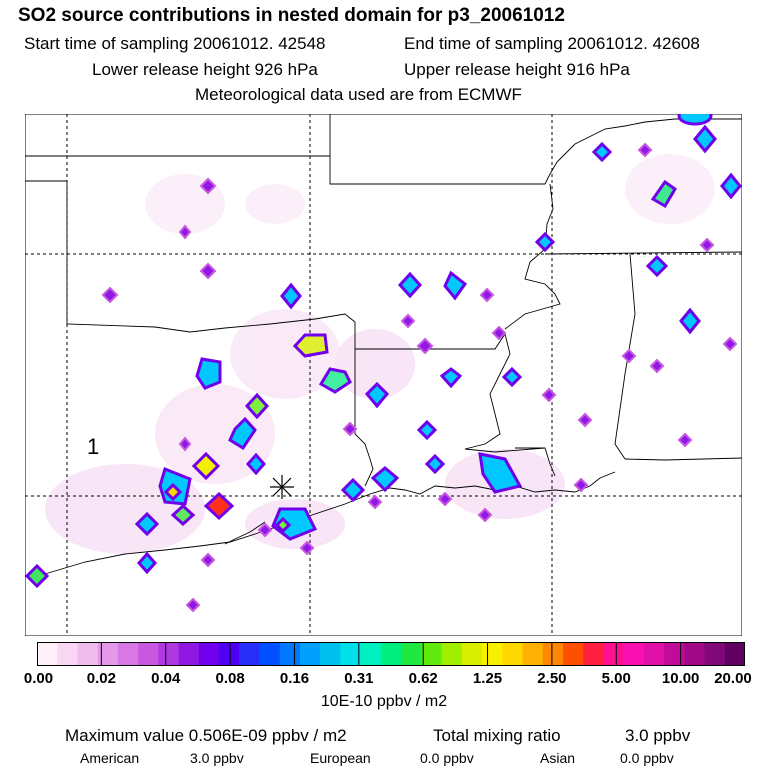 Image resolution: width=768 pixels, height=768 pixels. Describe the element at coordinates (658, 735) in the screenshot. I see `total-mixing-value: 3.0 ppbv` at that location.